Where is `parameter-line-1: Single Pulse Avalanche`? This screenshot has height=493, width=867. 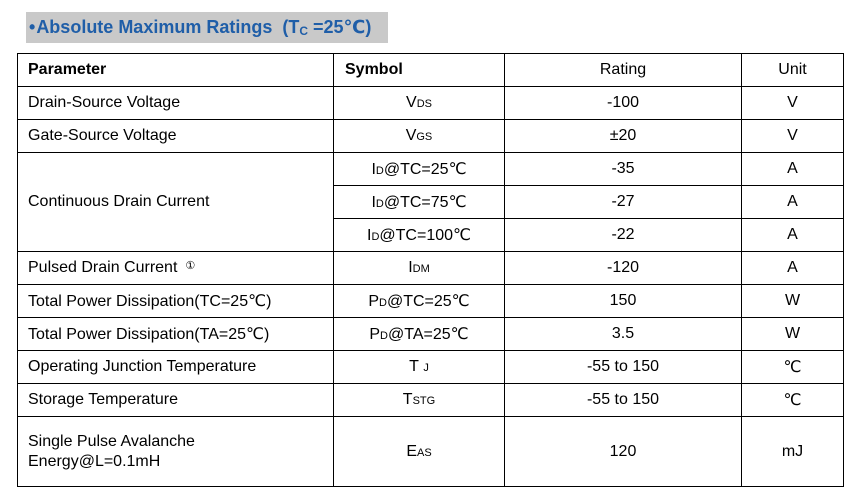 parameter-line-1: Single Pulse Avalanche is located at coordinates (111, 441).